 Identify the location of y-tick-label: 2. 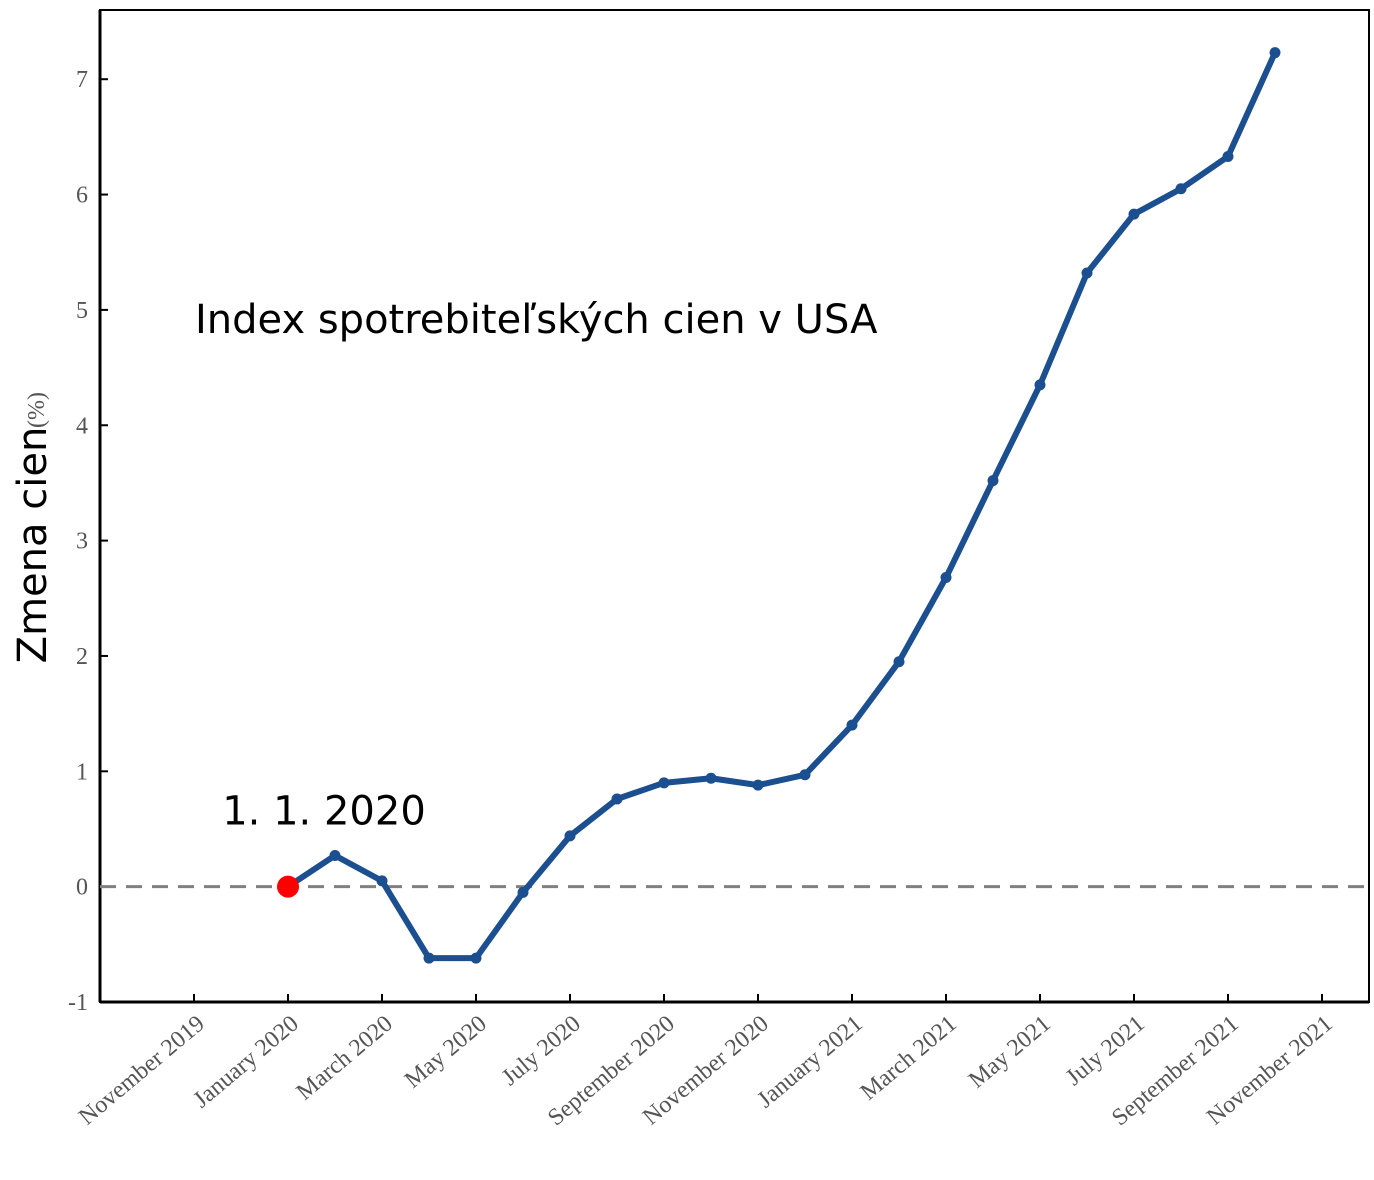
(82, 657).